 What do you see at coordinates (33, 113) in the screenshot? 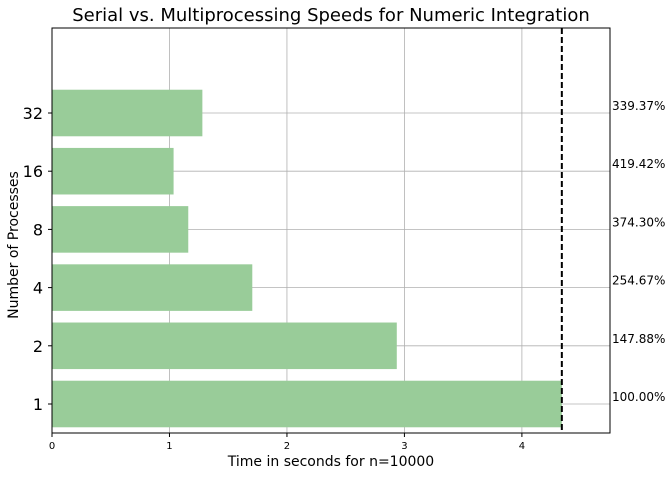
I see `y-tick-label: 32` at bounding box center [33, 113].